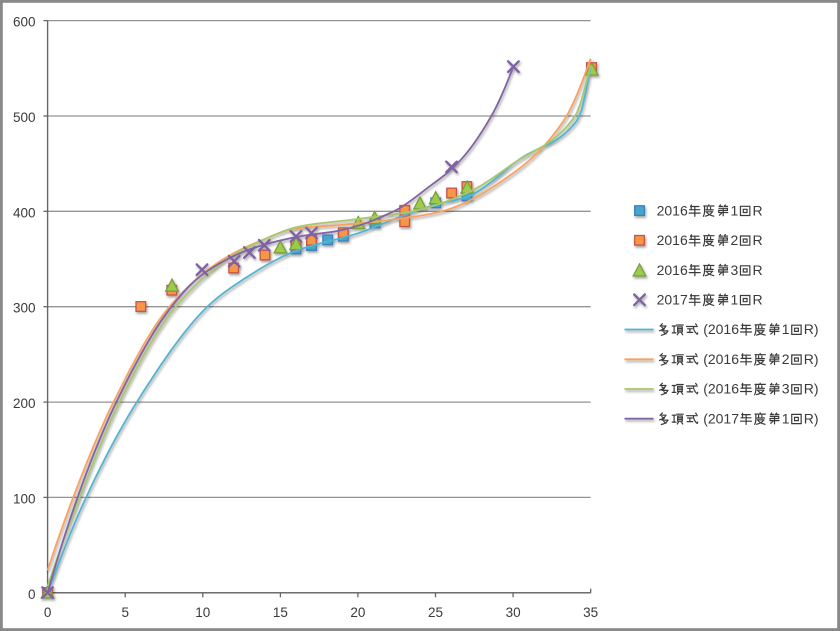  I want to click on svg-text: 100, so click(24, 498).